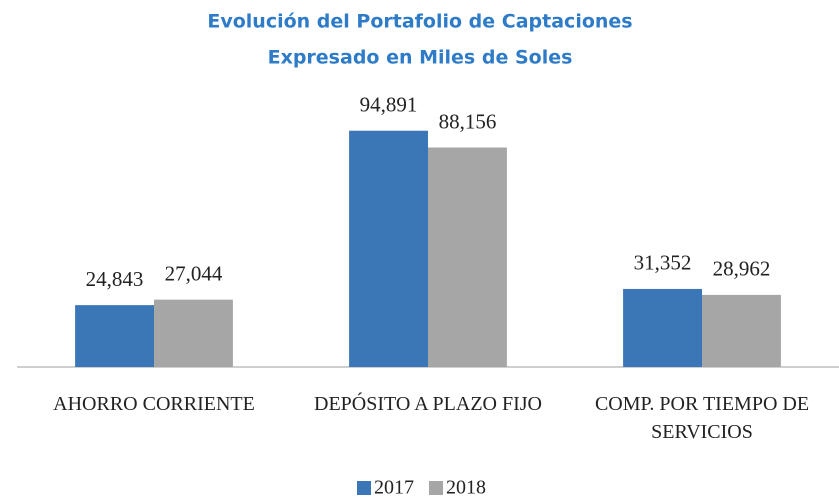 The width and height of the screenshot is (839, 498). What do you see at coordinates (115, 279) in the screenshot?
I see `value-label: 24,843` at bounding box center [115, 279].